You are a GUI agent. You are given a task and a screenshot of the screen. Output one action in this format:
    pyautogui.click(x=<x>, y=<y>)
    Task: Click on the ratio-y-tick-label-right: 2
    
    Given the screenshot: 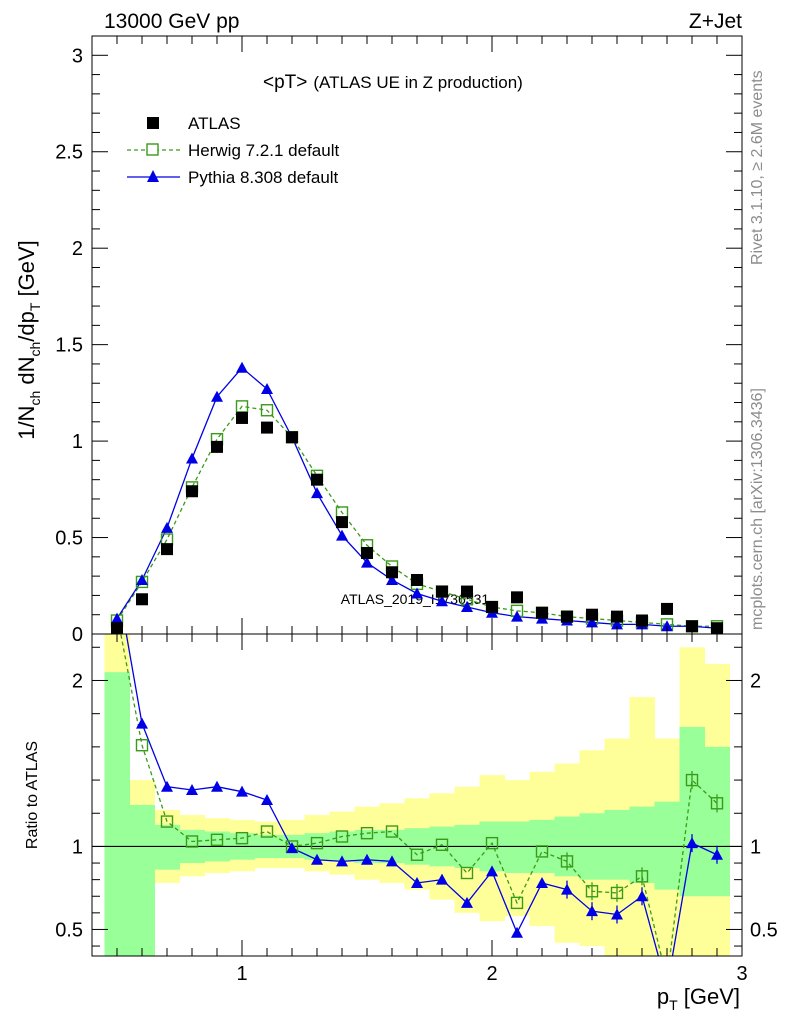 What is the action you would take?
    pyautogui.click(x=755, y=681)
    